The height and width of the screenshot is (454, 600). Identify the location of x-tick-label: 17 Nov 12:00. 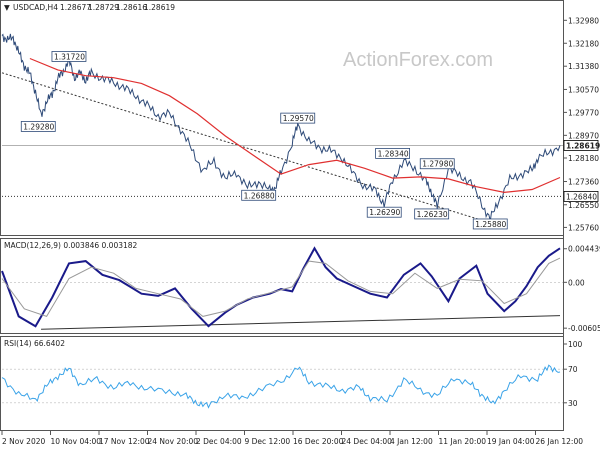
(124, 441).